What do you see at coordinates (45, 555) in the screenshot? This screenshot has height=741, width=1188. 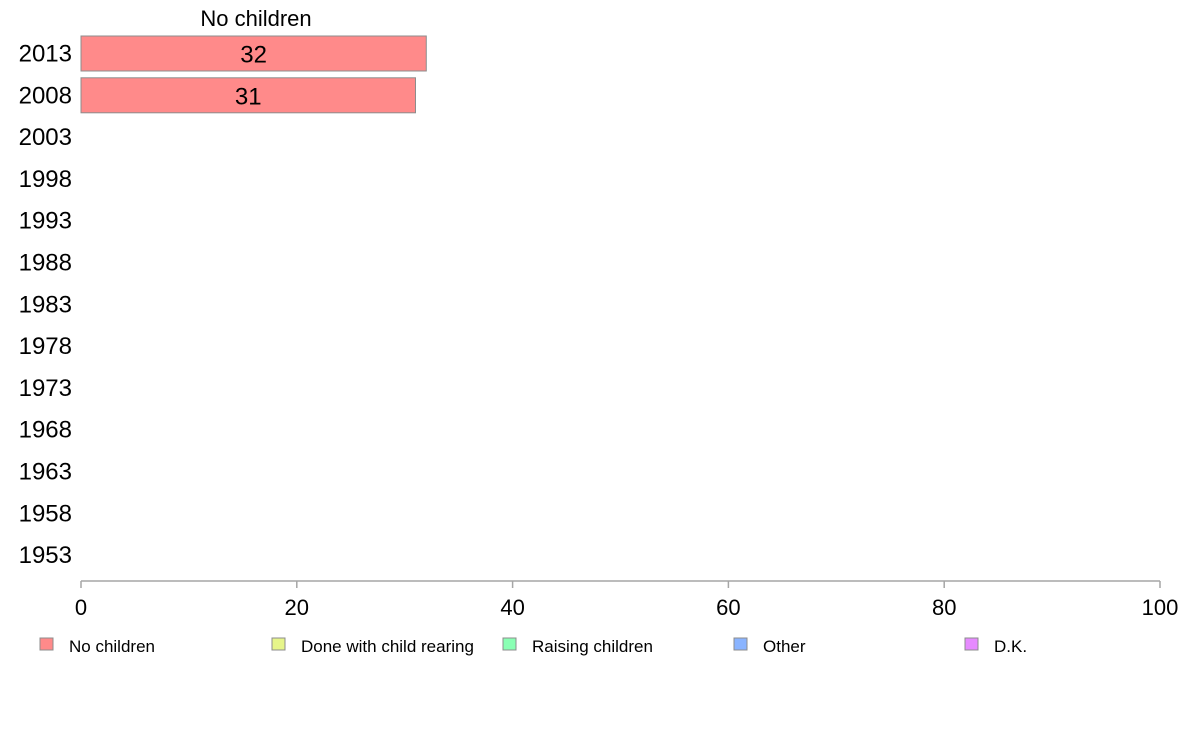 I see `y-tick-label: 1953` at bounding box center [45, 555].